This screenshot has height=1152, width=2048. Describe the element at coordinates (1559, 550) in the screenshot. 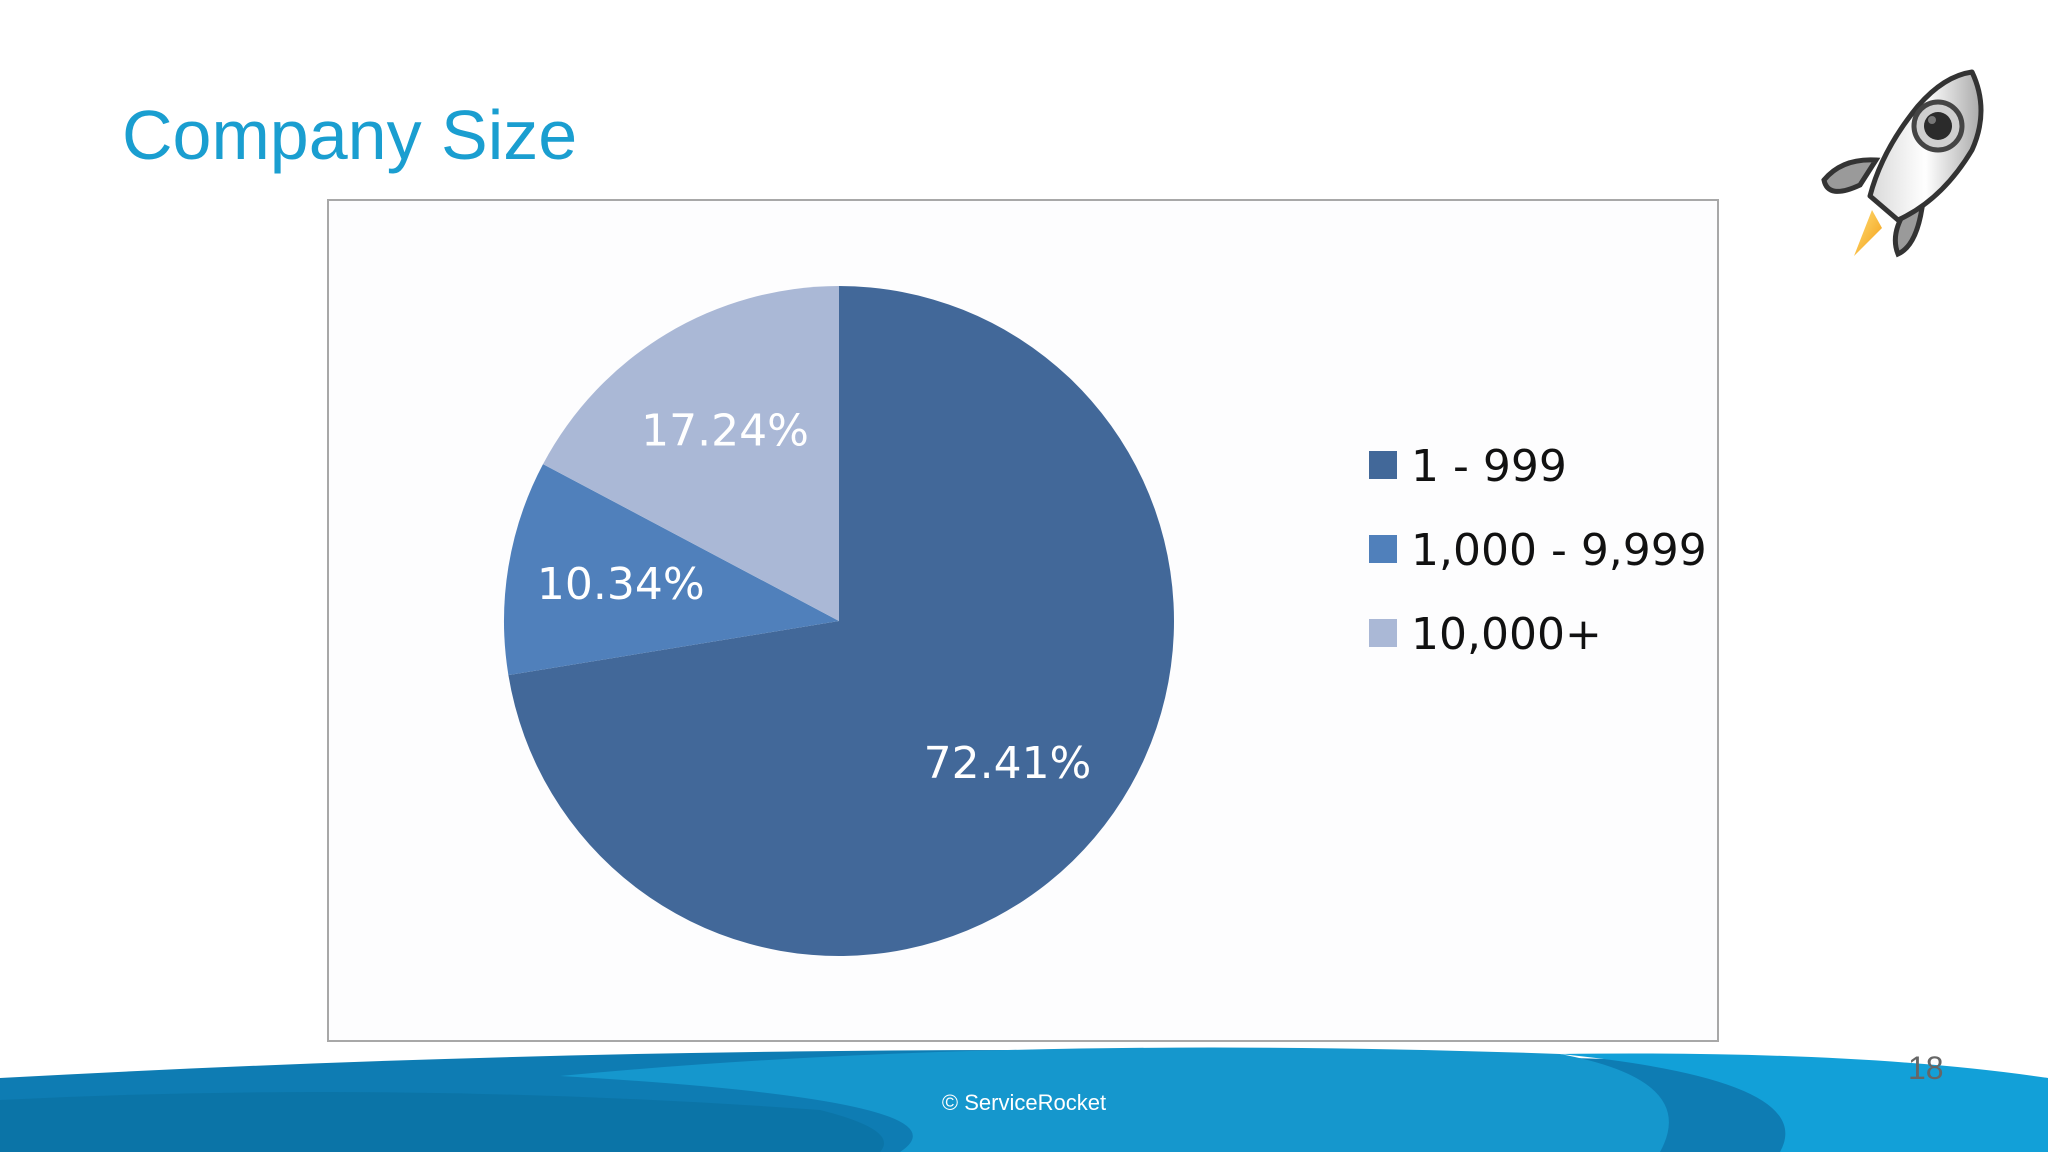

I see `legend-label-2: 1,000 - 9,999` at that location.